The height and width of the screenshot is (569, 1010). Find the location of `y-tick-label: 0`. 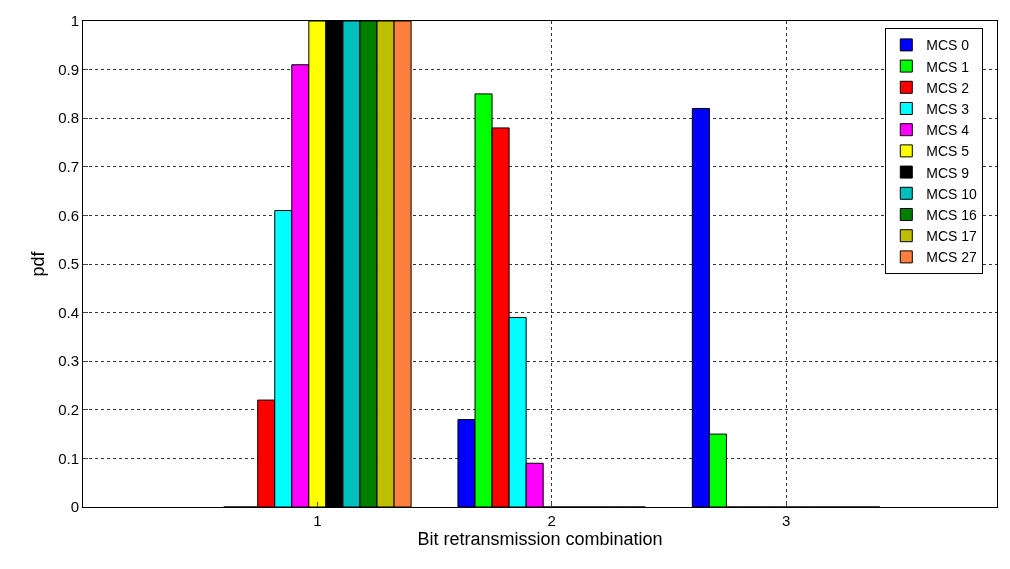

y-tick-label: 0 is located at coordinates (74, 507).